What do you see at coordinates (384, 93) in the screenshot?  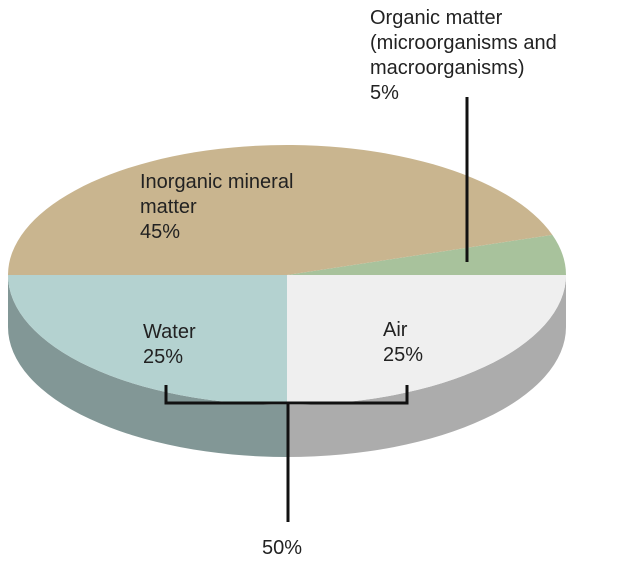 I see `value-label: 5%` at bounding box center [384, 93].